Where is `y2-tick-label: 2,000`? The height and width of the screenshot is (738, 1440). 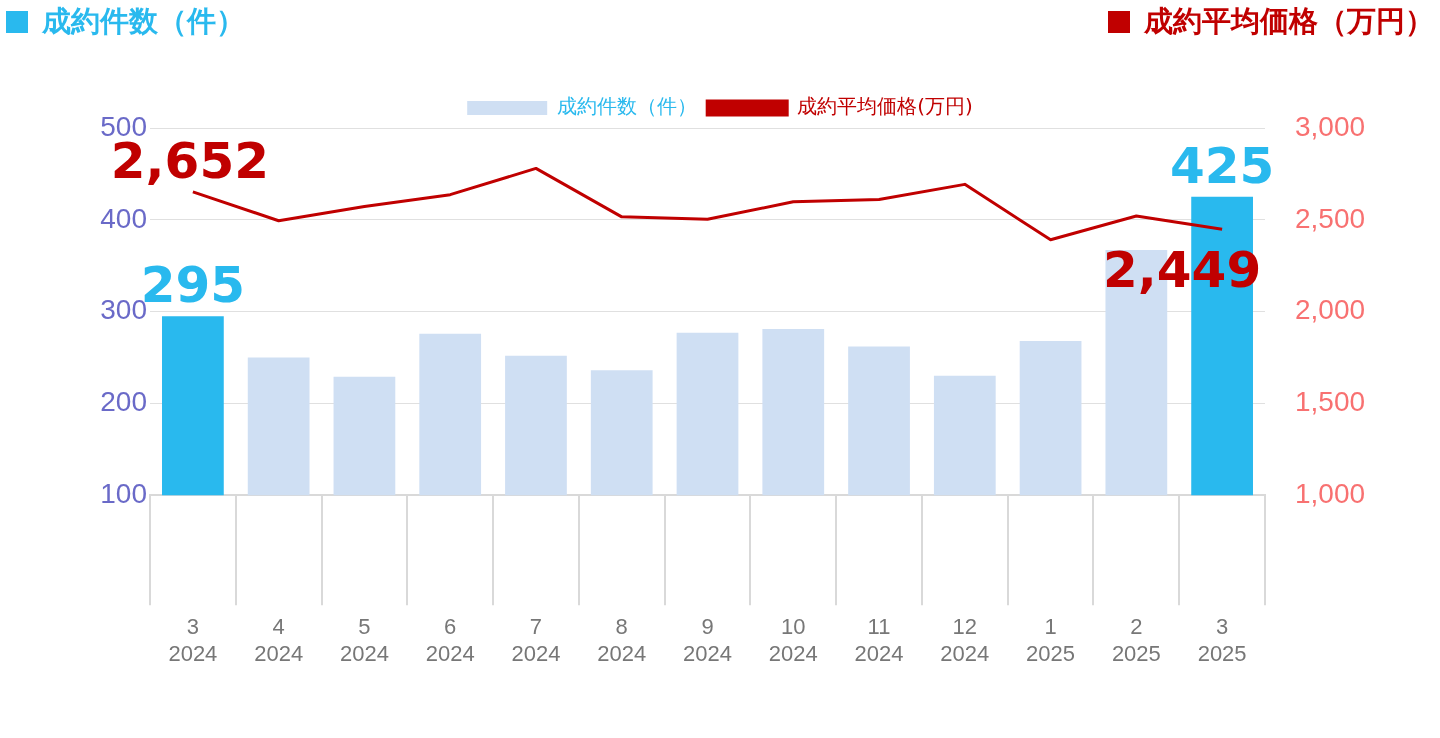 y2-tick-label: 2,000 is located at coordinates (1330, 310).